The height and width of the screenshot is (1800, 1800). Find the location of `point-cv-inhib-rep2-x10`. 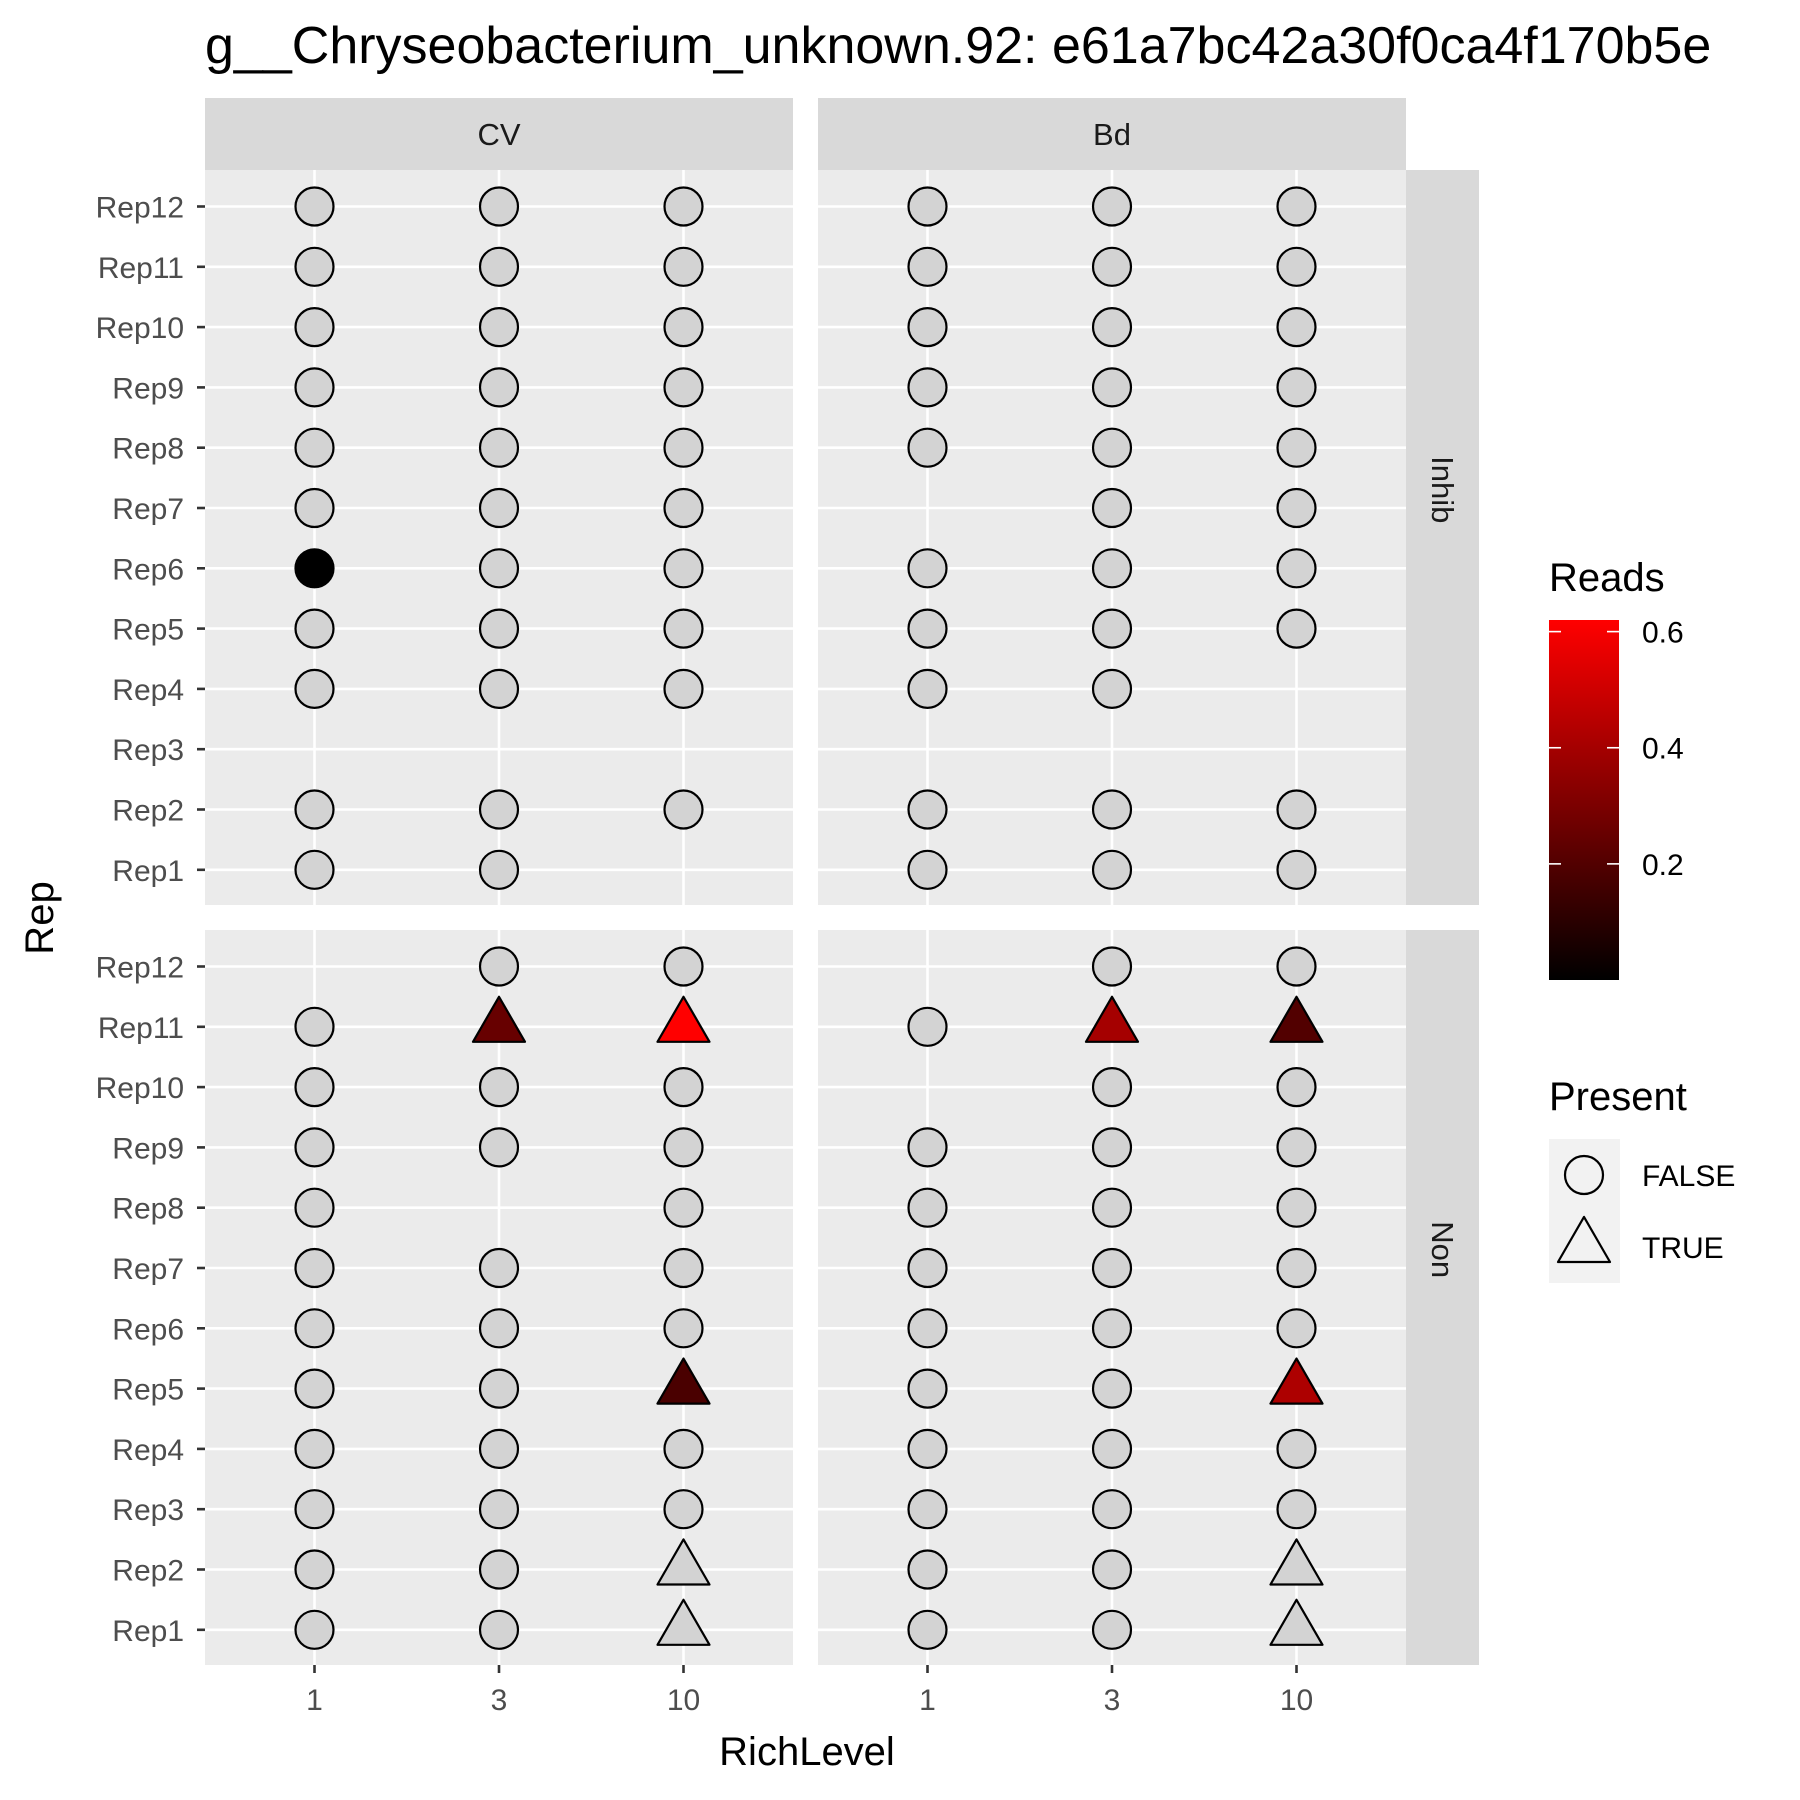

point-cv-inhib-rep2-x10 is located at coordinates (683, 809).